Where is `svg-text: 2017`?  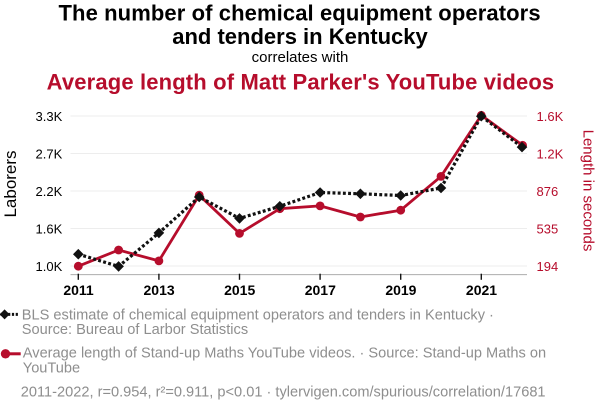 svg-text: 2017 is located at coordinates (320, 290).